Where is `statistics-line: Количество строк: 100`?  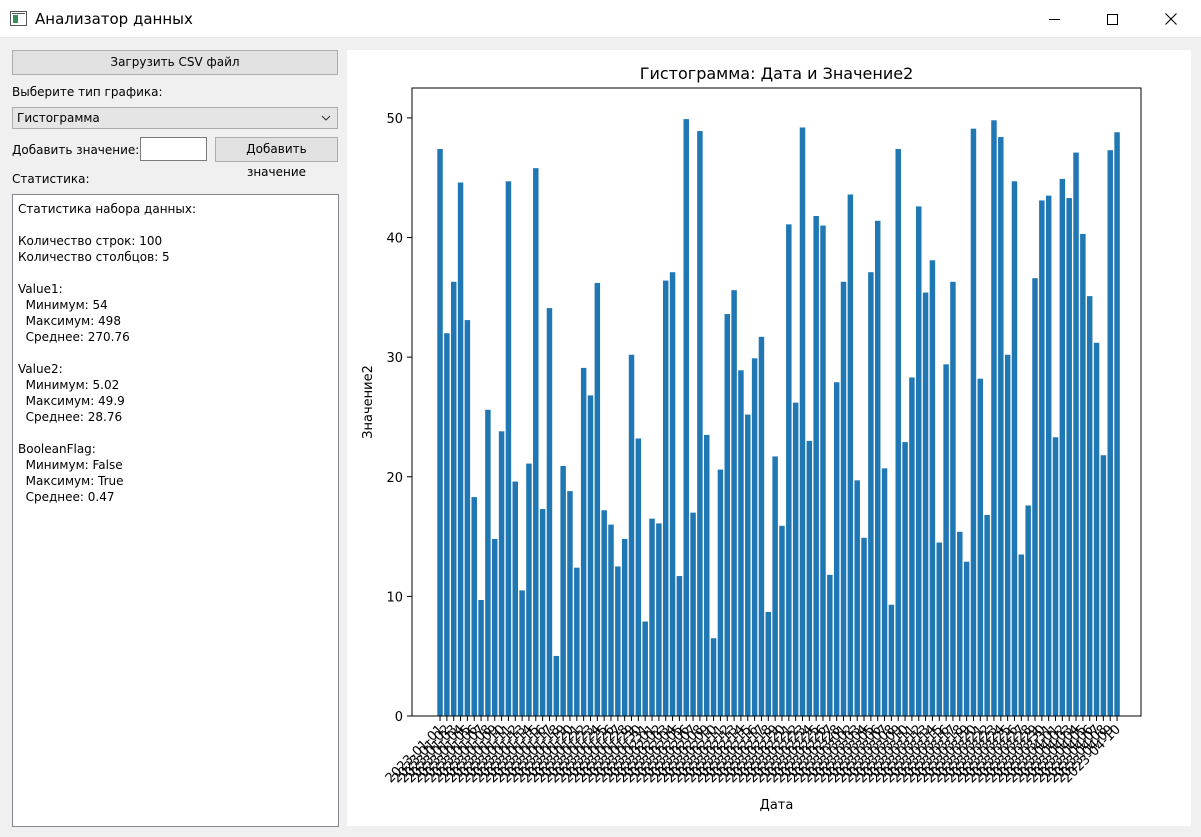 statistics-line: Количество строк: 100 is located at coordinates (90, 241).